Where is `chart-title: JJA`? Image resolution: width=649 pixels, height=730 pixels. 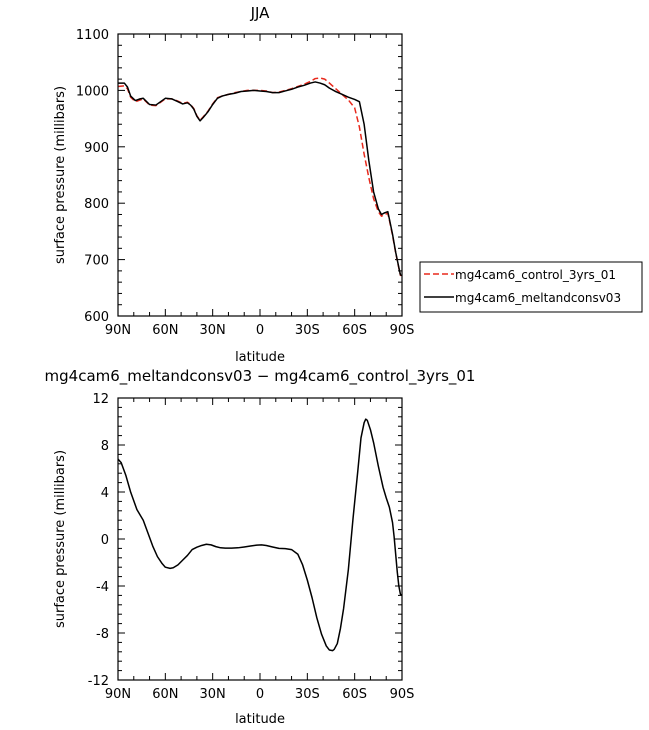 chart-title: JJA is located at coordinates (260, 13).